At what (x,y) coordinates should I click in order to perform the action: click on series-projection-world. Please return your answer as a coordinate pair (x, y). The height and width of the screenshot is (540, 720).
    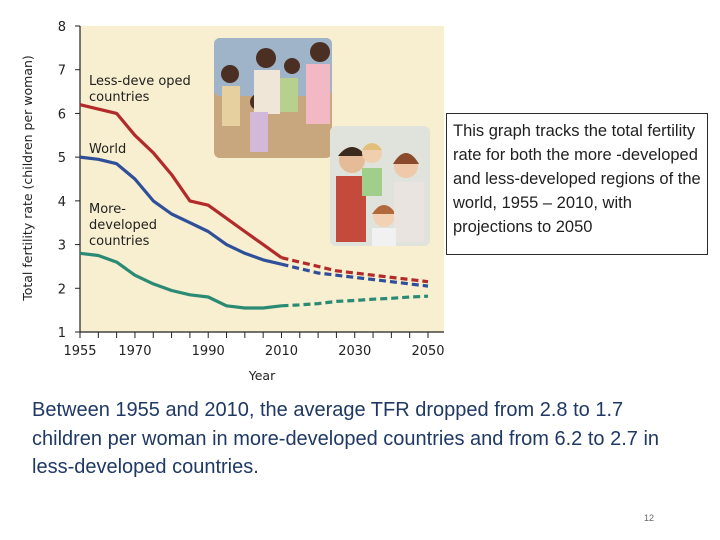
    Looking at the image, I should click on (355, 275).